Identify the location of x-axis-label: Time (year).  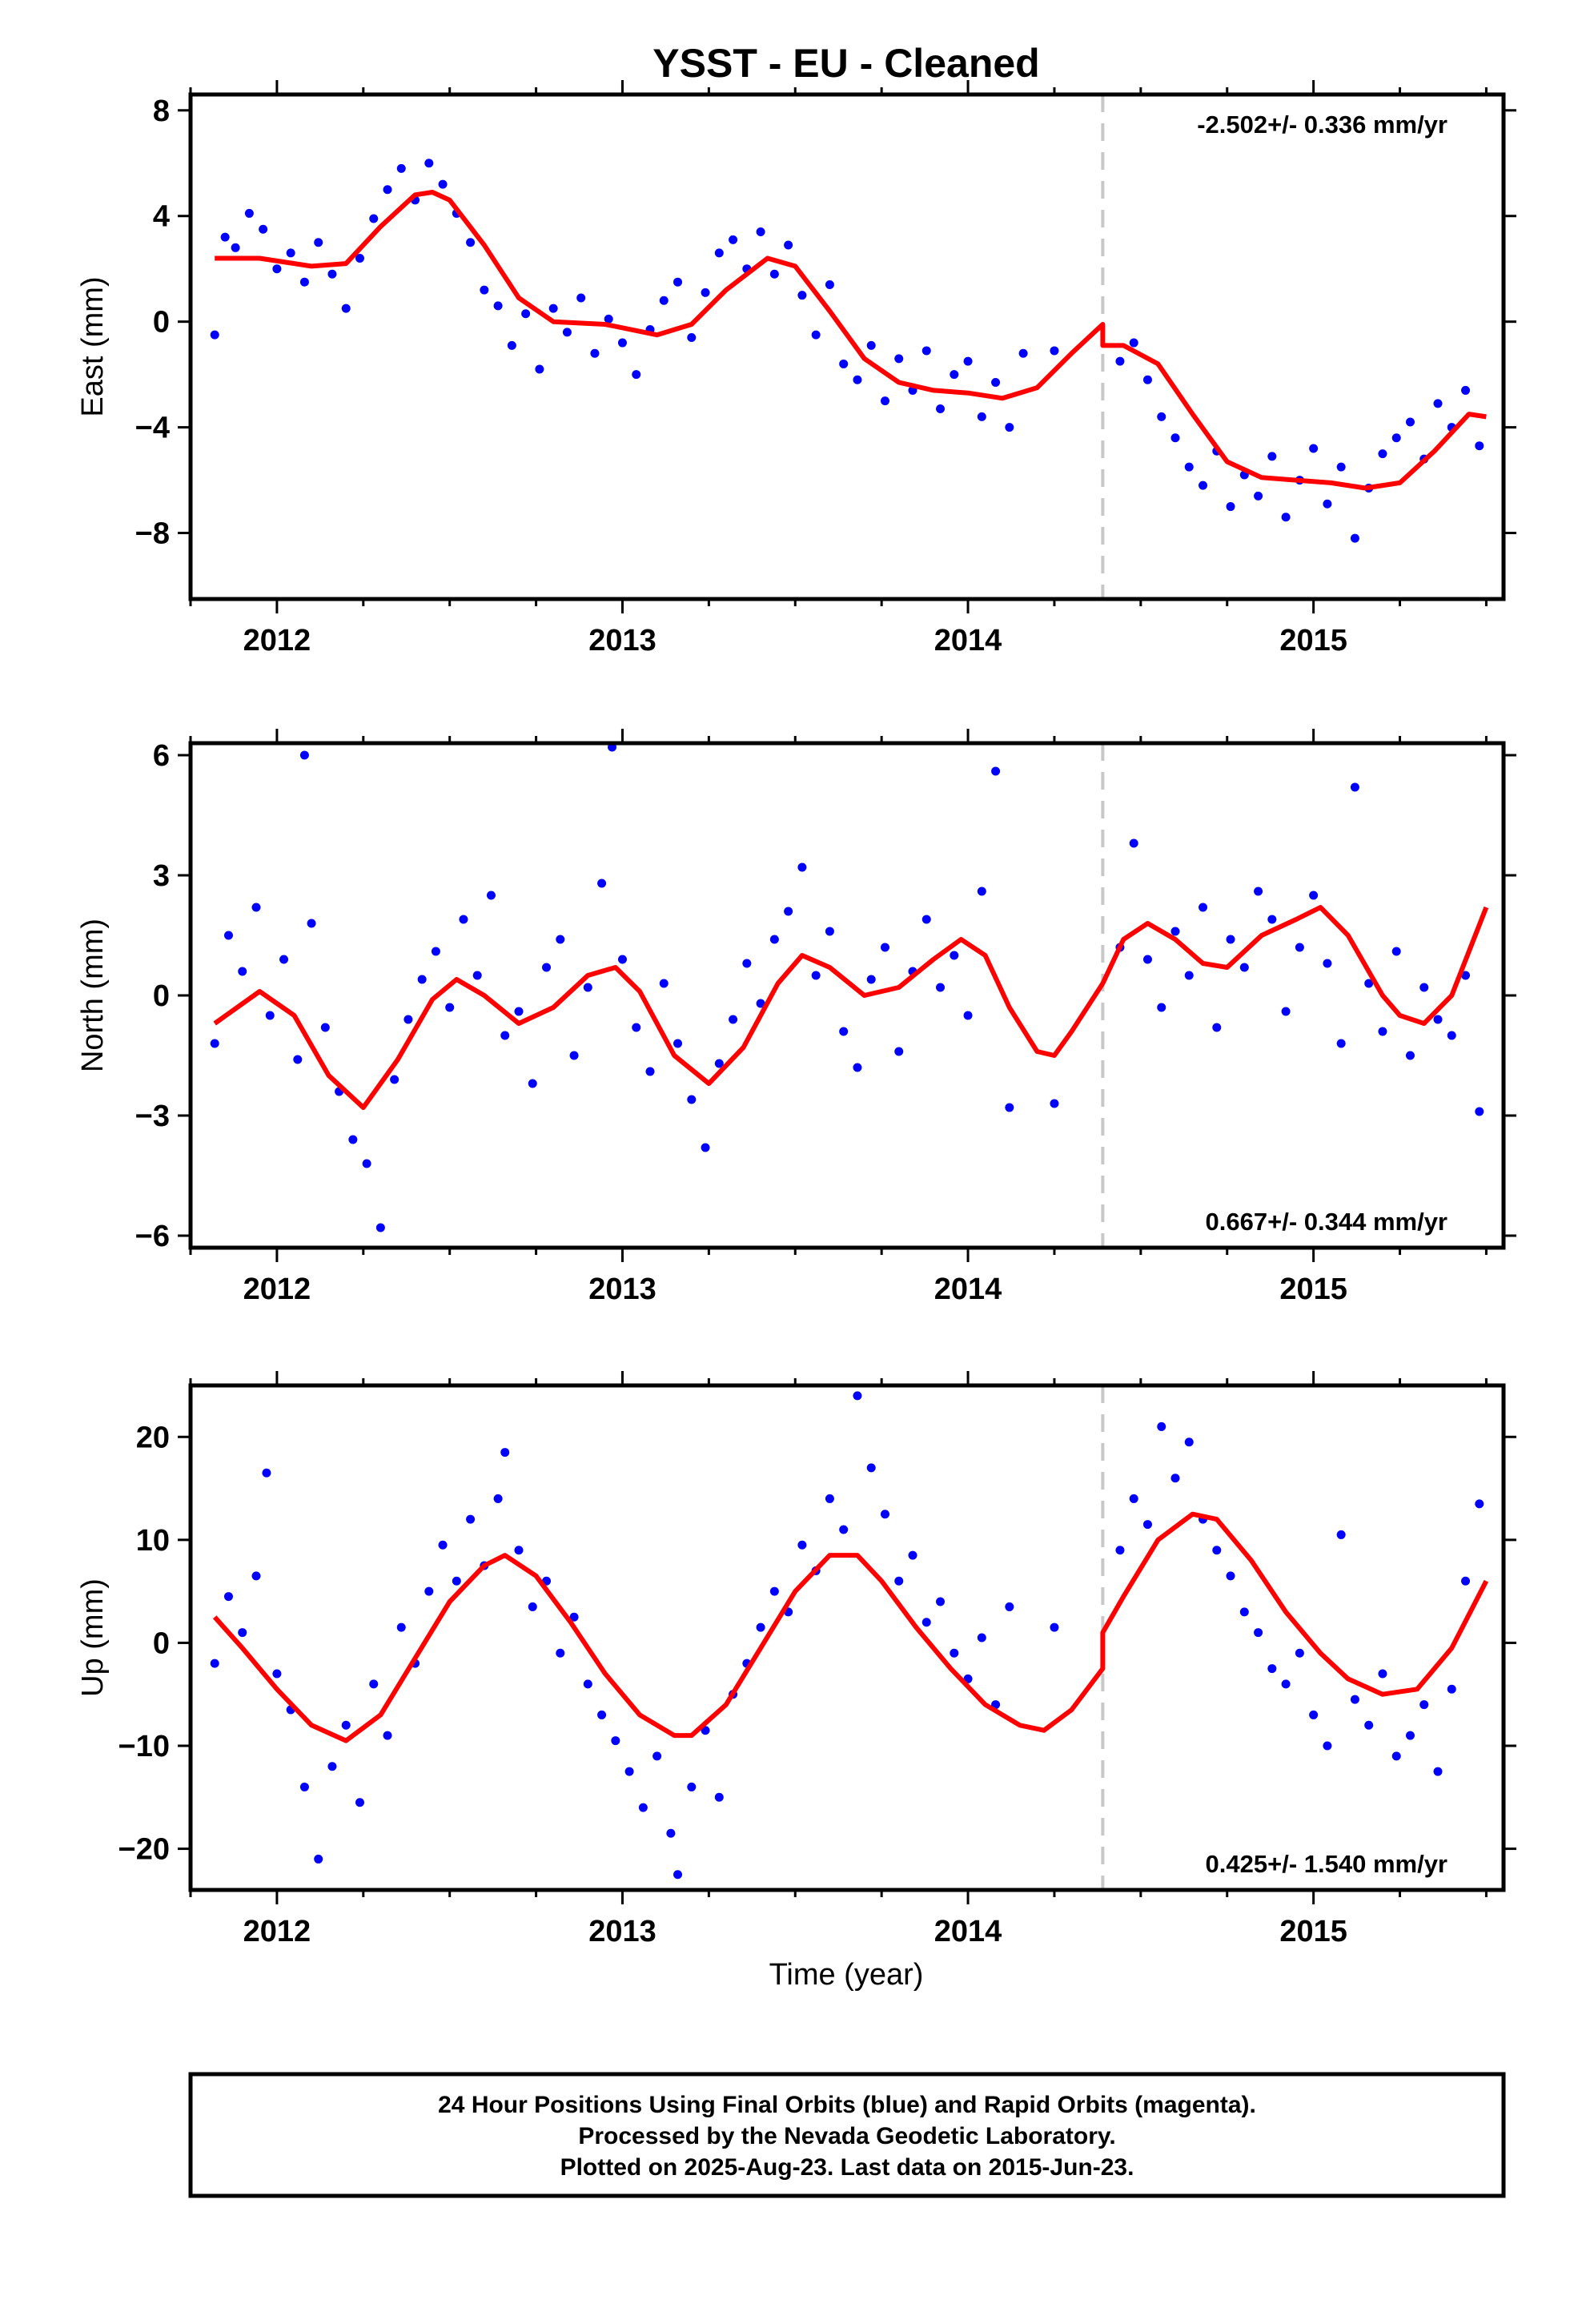
(847, 1975).